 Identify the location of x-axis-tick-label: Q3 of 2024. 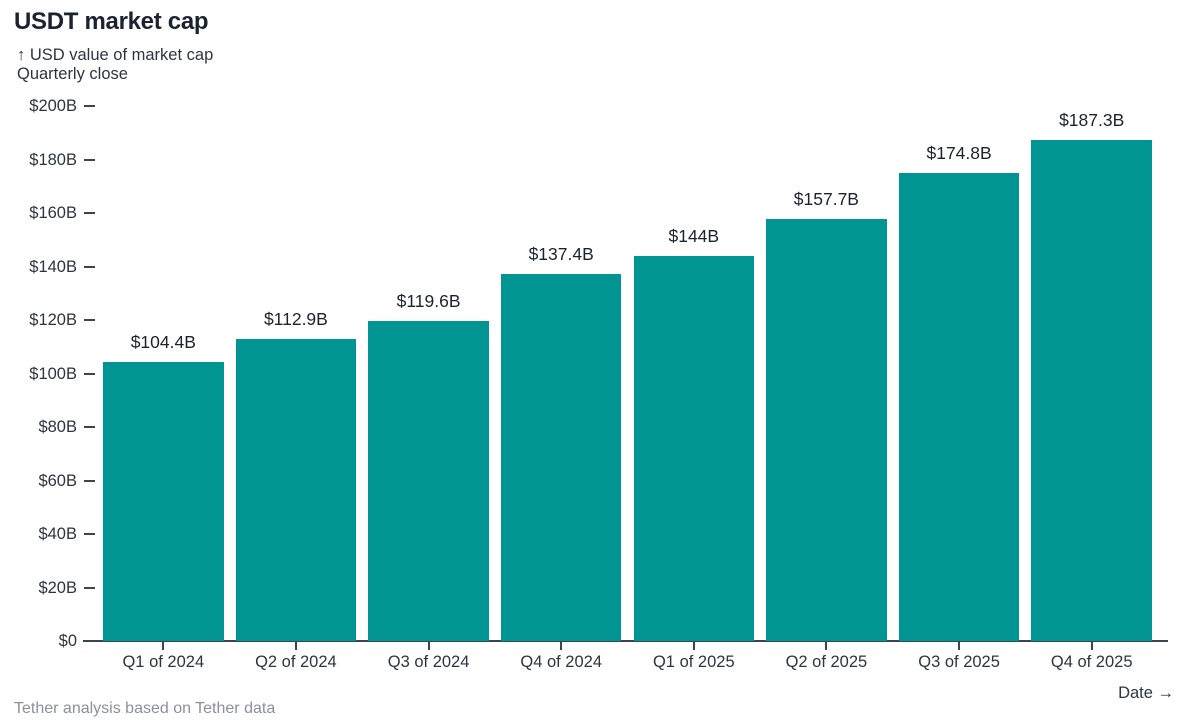
(428, 662).